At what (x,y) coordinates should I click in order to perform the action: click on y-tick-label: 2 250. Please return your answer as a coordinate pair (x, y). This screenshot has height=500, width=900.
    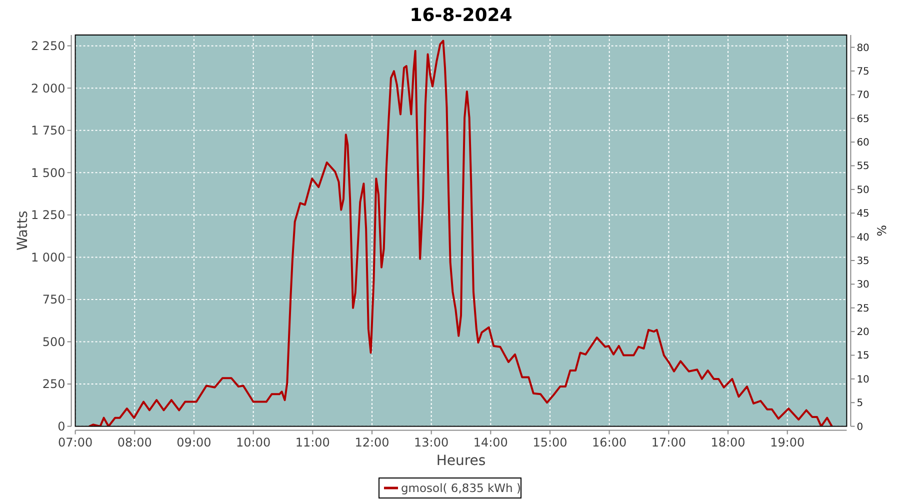
    Looking at the image, I should click on (48, 46).